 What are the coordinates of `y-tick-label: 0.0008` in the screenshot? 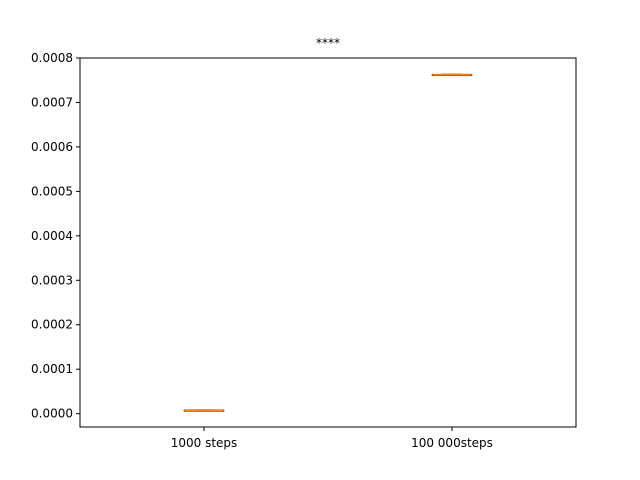 It's located at (52, 58).